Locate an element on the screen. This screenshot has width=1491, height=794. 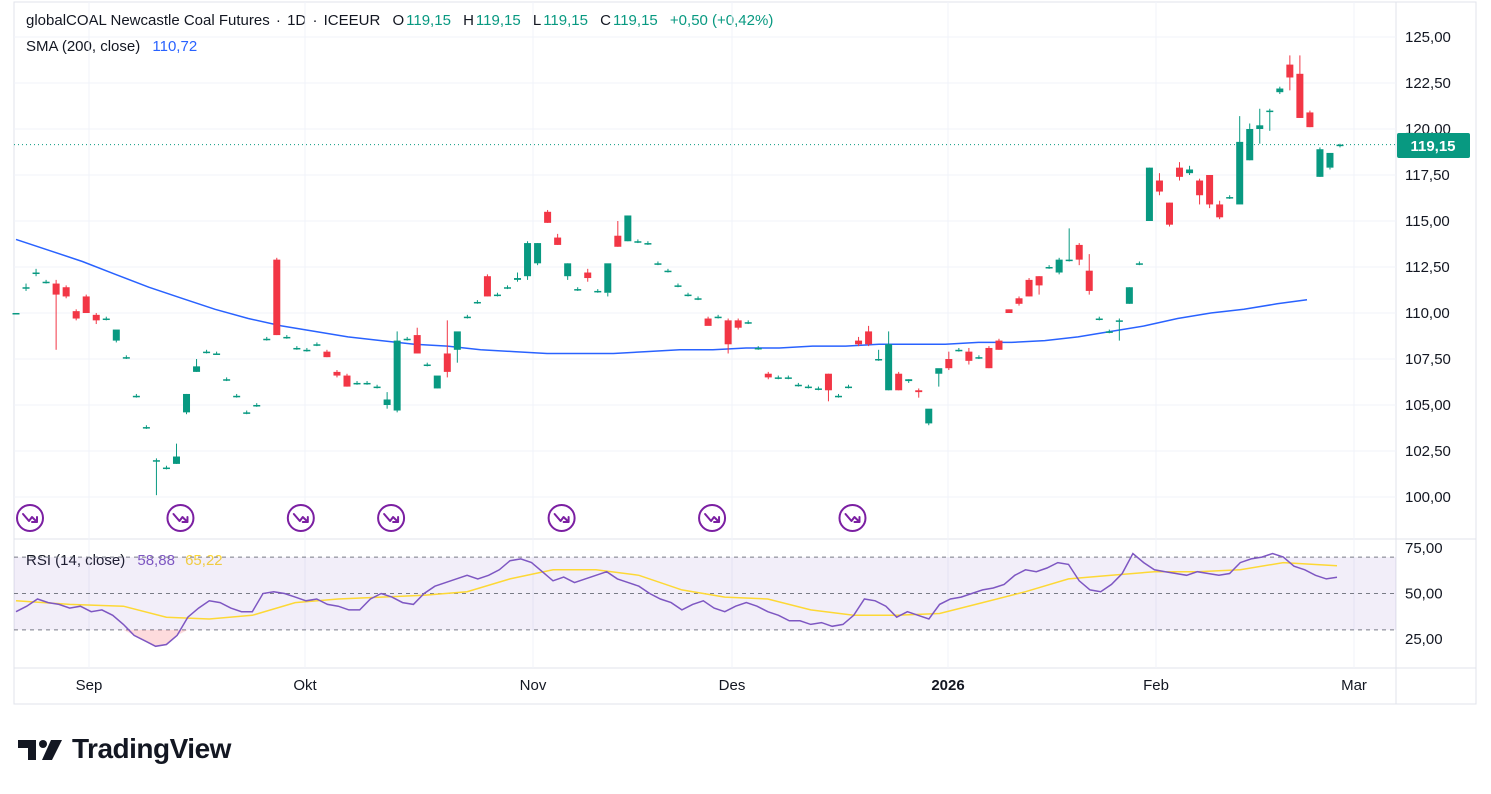
open-label: O is located at coordinates (398, 20).